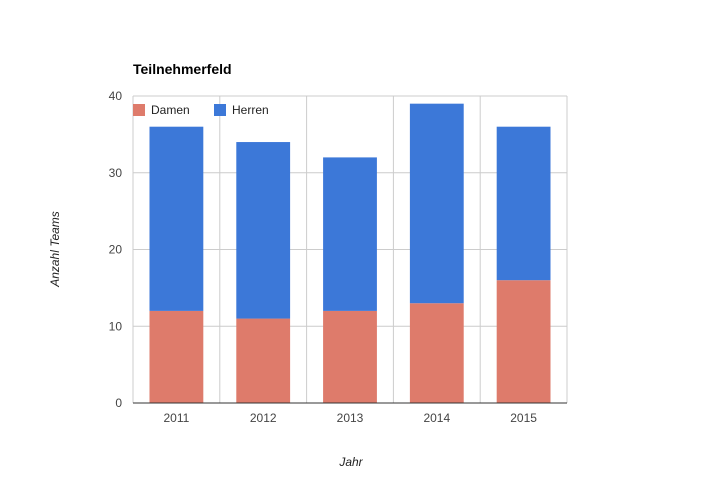  What do you see at coordinates (263, 418) in the screenshot?
I see `x-tick-label: 2012` at bounding box center [263, 418].